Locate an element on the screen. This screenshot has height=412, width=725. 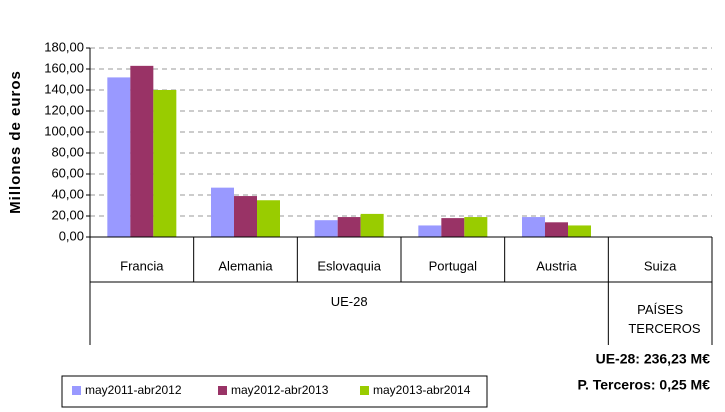
annotation: P. Terceros: 0,25 M€ is located at coordinates (643, 385).